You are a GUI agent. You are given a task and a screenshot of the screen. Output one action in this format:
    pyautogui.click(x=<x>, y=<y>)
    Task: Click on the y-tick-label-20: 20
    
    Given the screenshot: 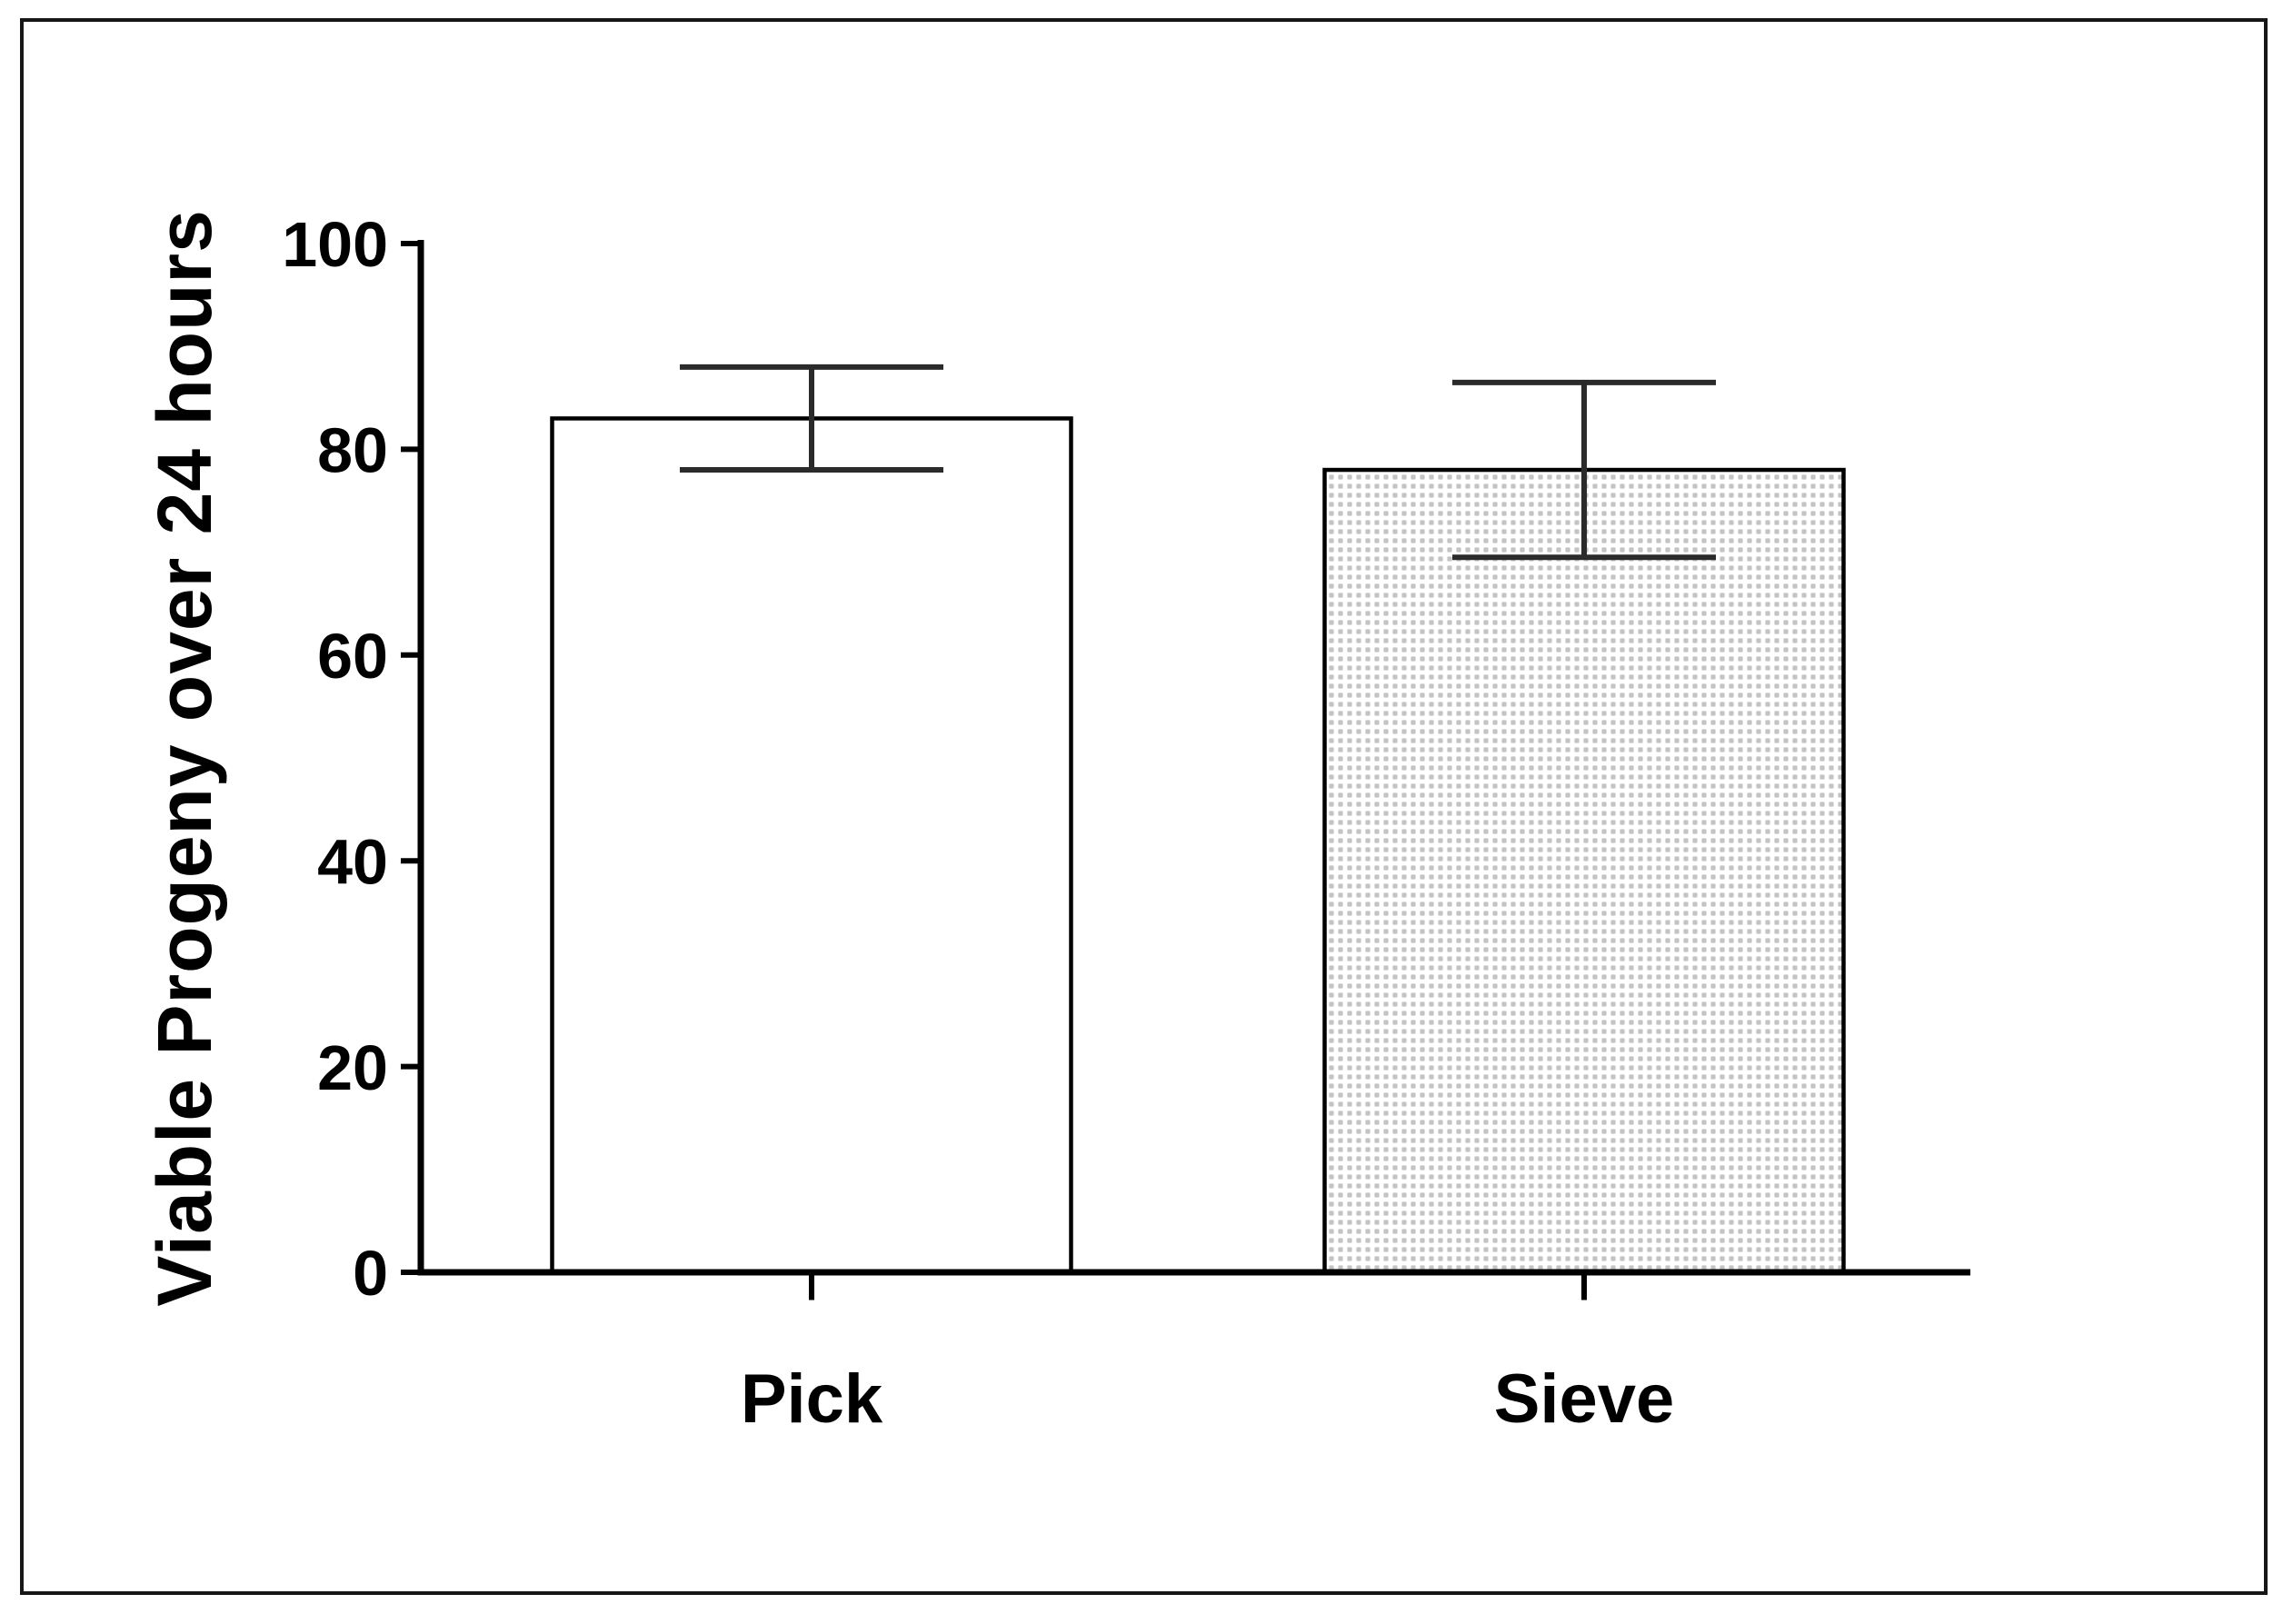 What is the action you would take?
    pyautogui.click(x=352, y=1067)
    